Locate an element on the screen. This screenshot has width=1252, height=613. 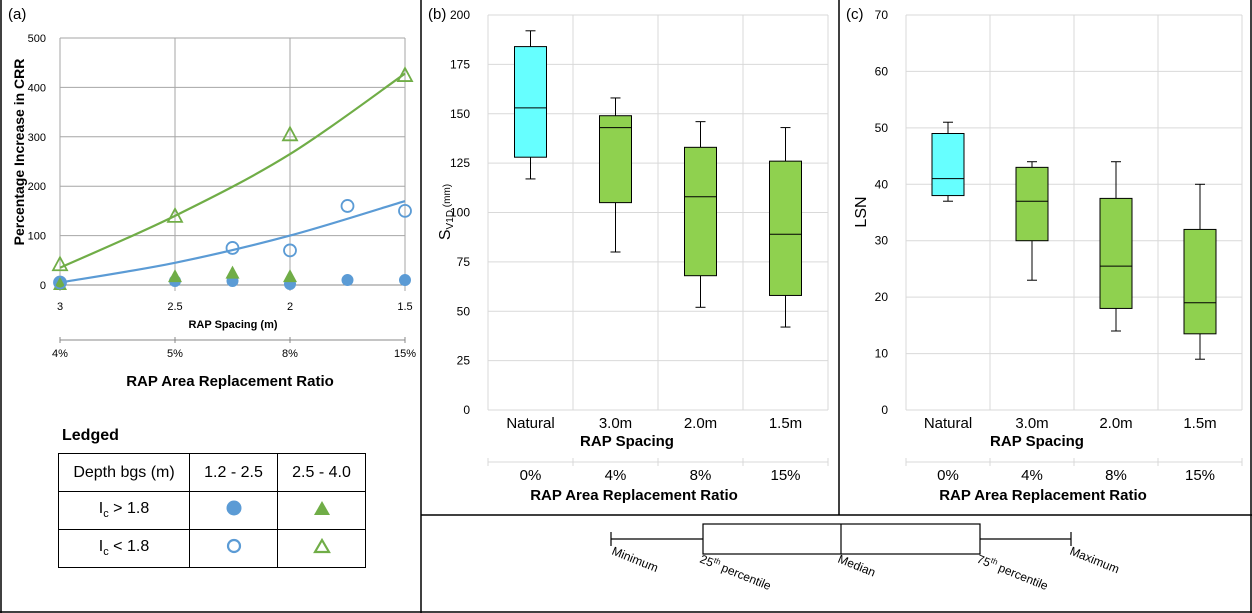
c-category-label: 3.0m is located at coordinates (1031, 423).